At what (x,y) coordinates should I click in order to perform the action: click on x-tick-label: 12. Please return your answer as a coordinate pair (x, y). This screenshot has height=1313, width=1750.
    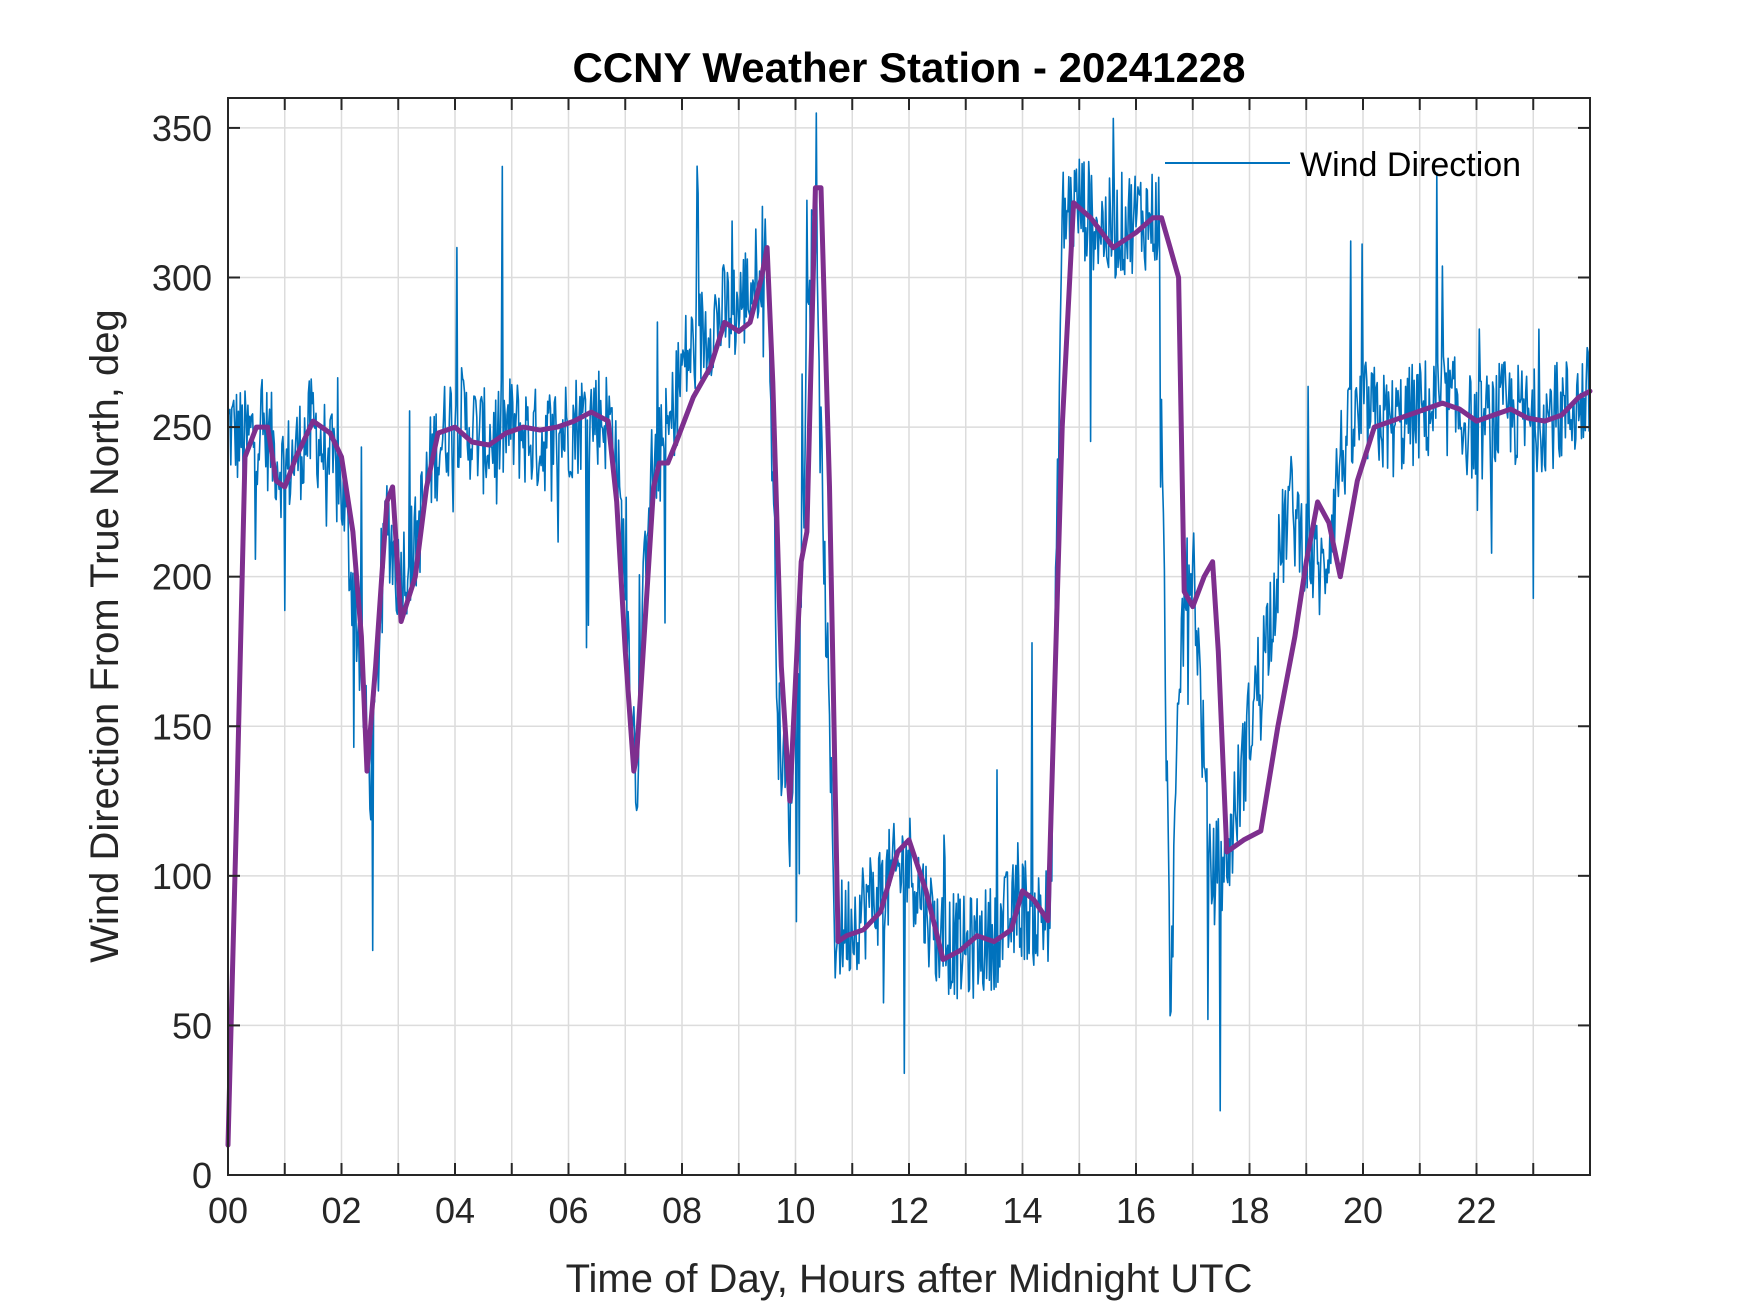
    Looking at the image, I should click on (909, 1210).